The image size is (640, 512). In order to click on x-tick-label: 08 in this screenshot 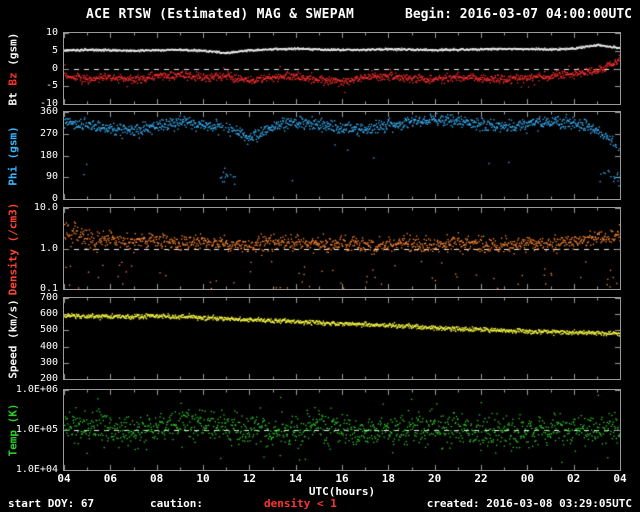, I will do `click(157, 478)`.